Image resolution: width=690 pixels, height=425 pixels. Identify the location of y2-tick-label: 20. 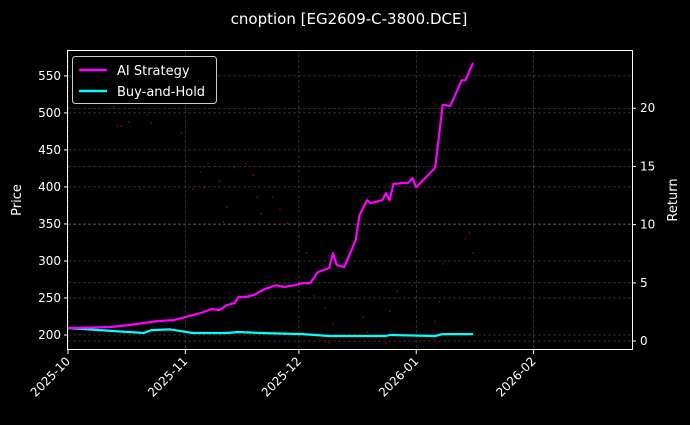
(647, 108).